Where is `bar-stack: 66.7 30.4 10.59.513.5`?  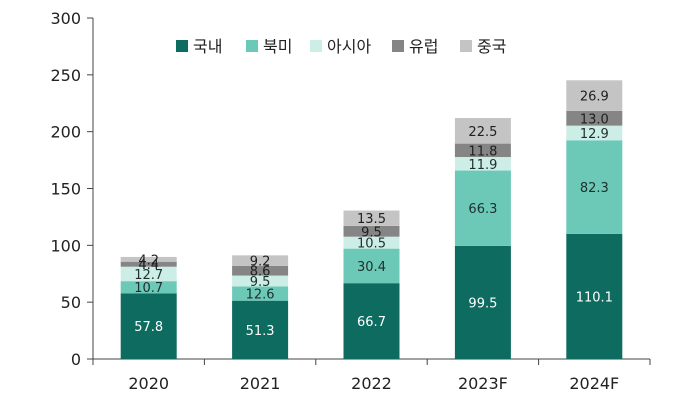 bar-stack: 66.7 30.4 10.59.513.5 is located at coordinates (371, 284).